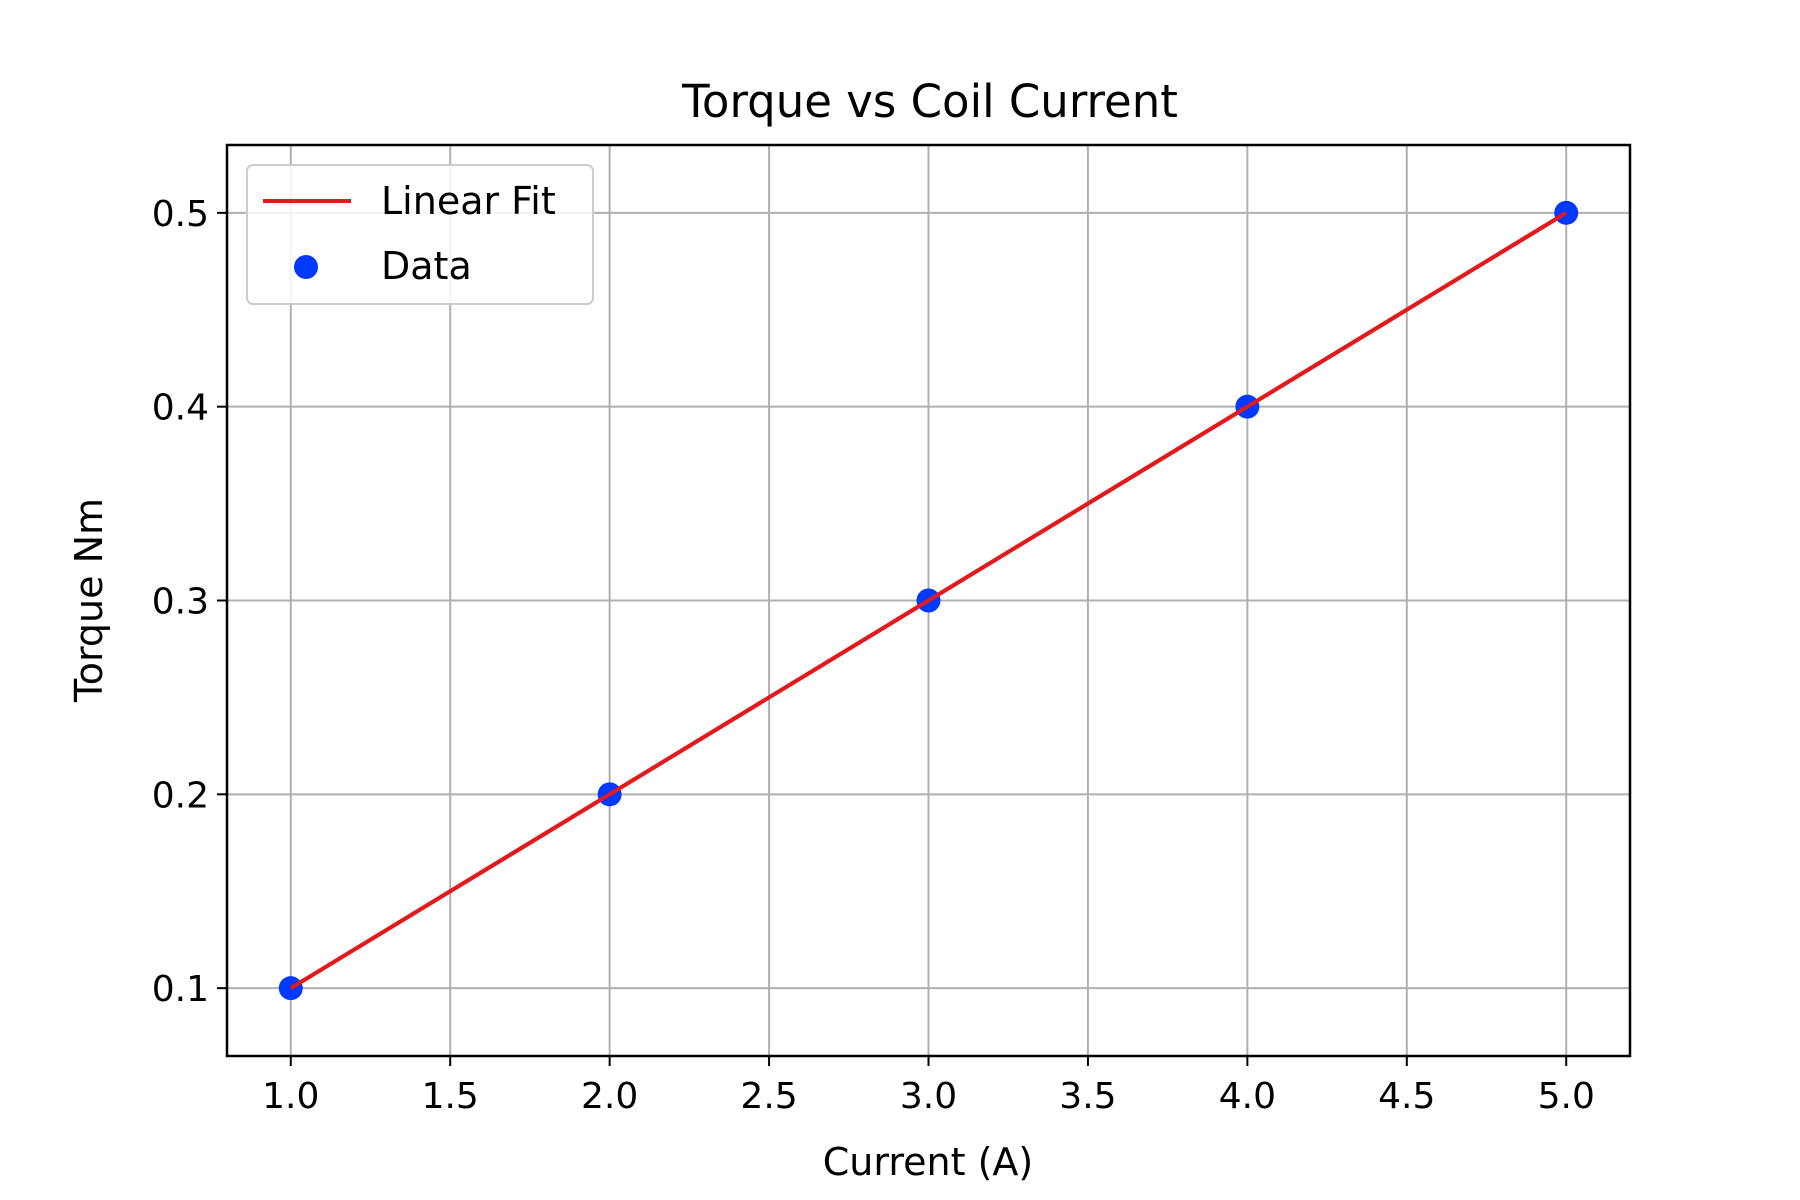 The height and width of the screenshot is (1200, 1800). What do you see at coordinates (180, 602) in the screenshot?
I see `y-tick-label: 0.3` at bounding box center [180, 602].